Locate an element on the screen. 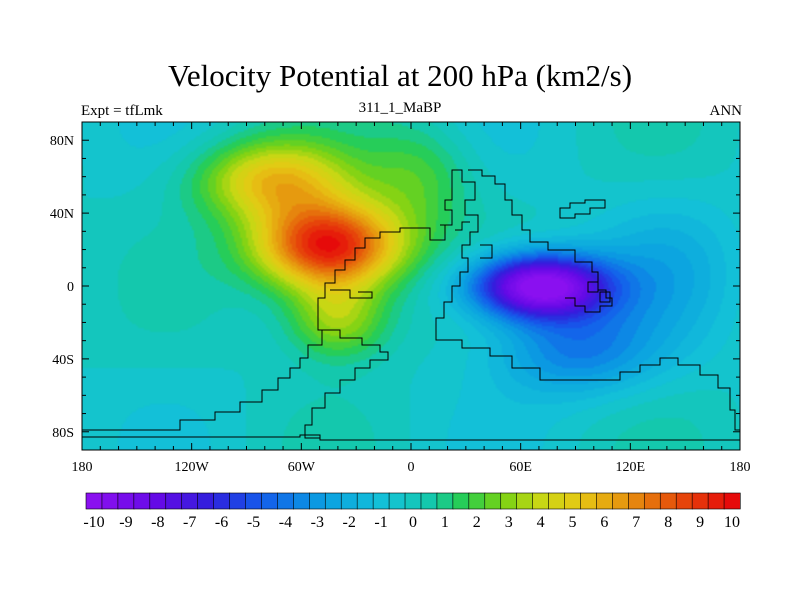 Image resolution: width=800 pixels, height=600 pixels. colorbar-label: -3 is located at coordinates (317, 522).